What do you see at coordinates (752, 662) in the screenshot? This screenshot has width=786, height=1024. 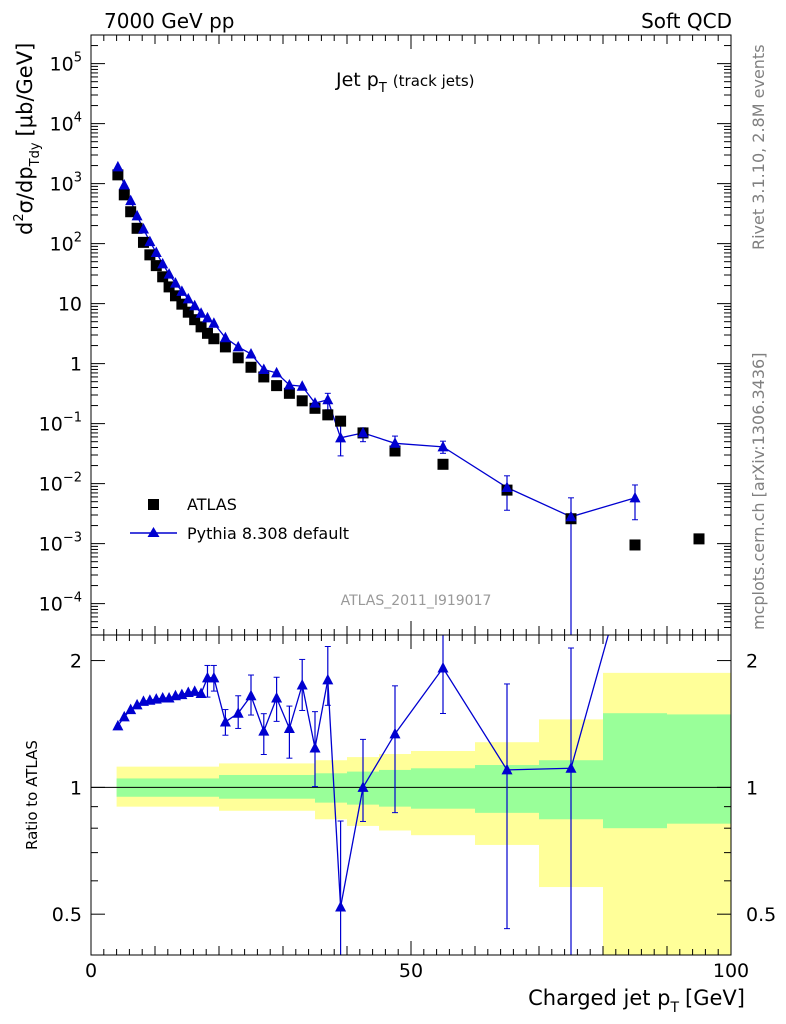 I see `ratio-y-tick-label-right: 2` at bounding box center [752, 662].